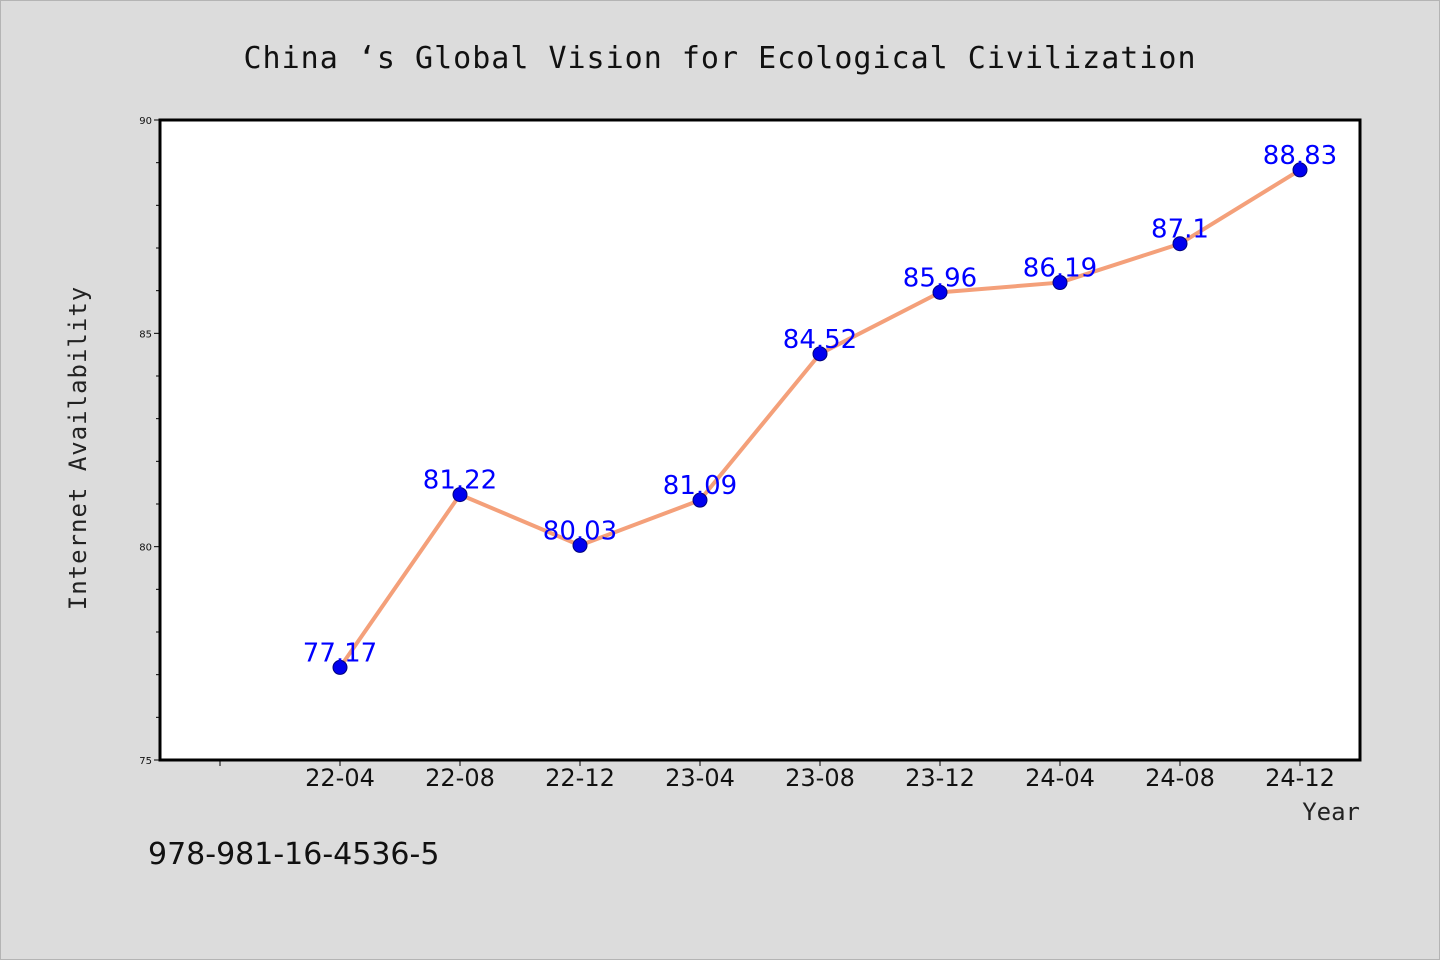  What do you see at coordinates (1060, 778) in the screenshot?
I see `x-tick-label: 24-04` at bounding box center [1060, 778].